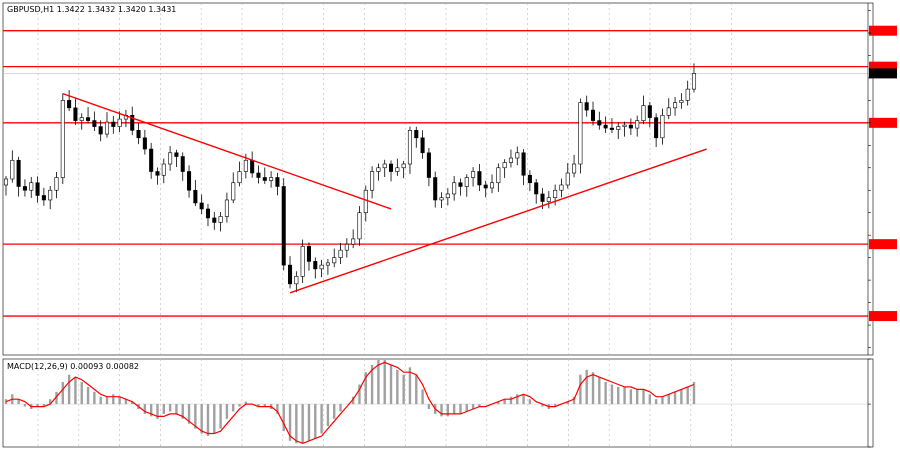 This screenshot has height=460, width=900. I want to click on trendline-descending, so click(227, 151).